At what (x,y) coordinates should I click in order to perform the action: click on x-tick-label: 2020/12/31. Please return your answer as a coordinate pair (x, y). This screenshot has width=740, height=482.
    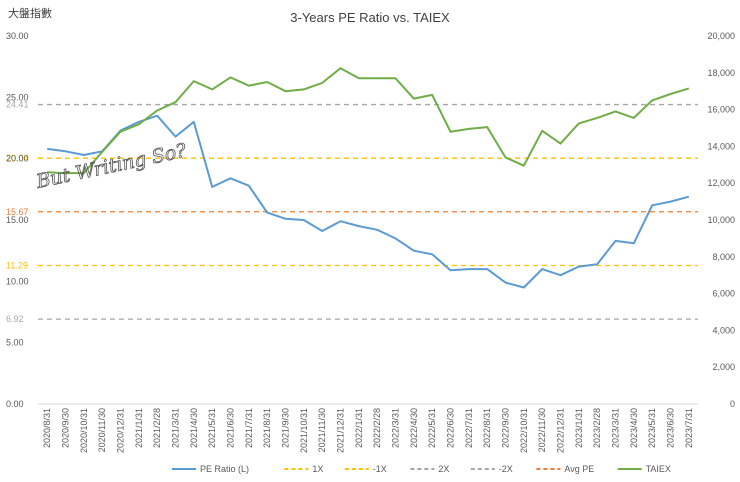
    Looking at the image, I should click on (121, 430).